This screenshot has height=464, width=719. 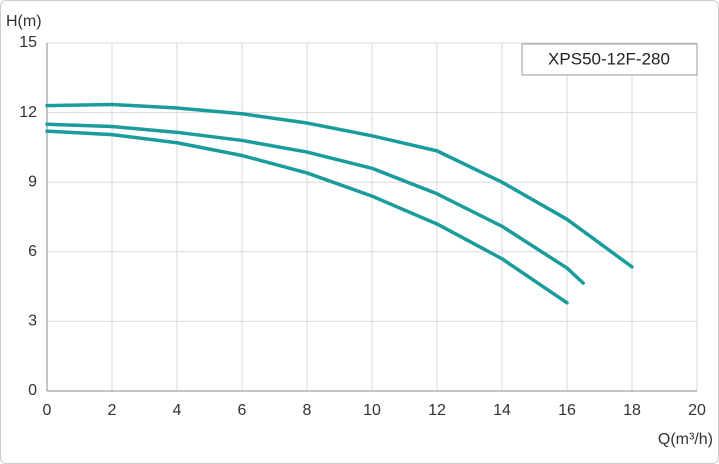 I want to click on title-box, so click(x=609, y=59).